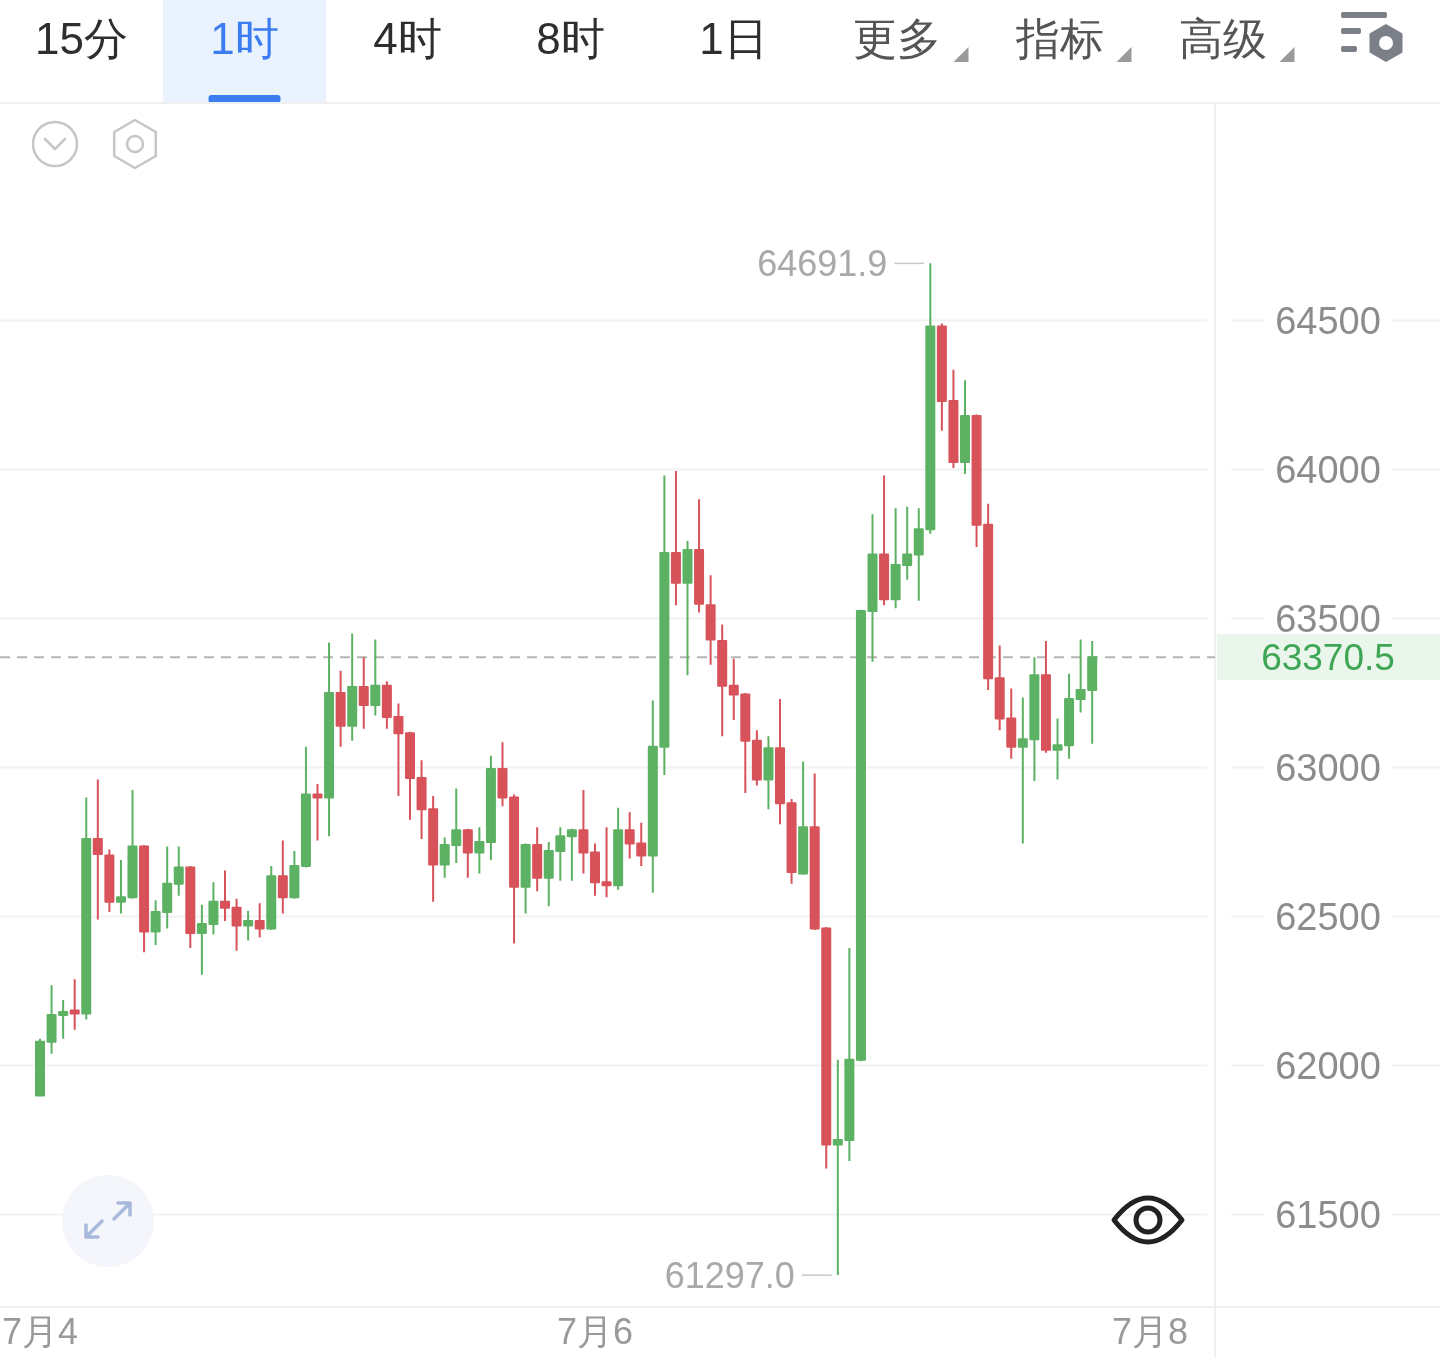 The height and width of the screenshot is (1357, 1440). What do you see at coordinates (1328, 1065) in the screenshot?
I see `y-tick-label: 62000` at bounding box center [1328, 1065].